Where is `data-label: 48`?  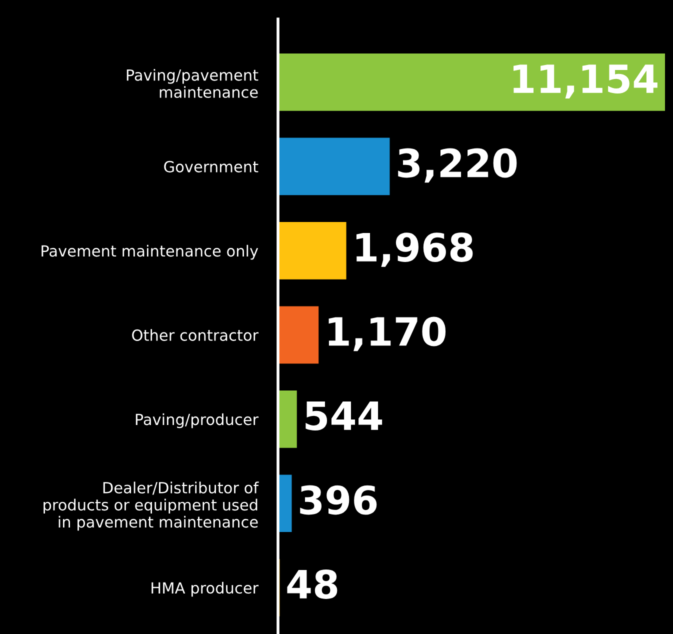 data-label: 48 is located at coordinates (312, 584).